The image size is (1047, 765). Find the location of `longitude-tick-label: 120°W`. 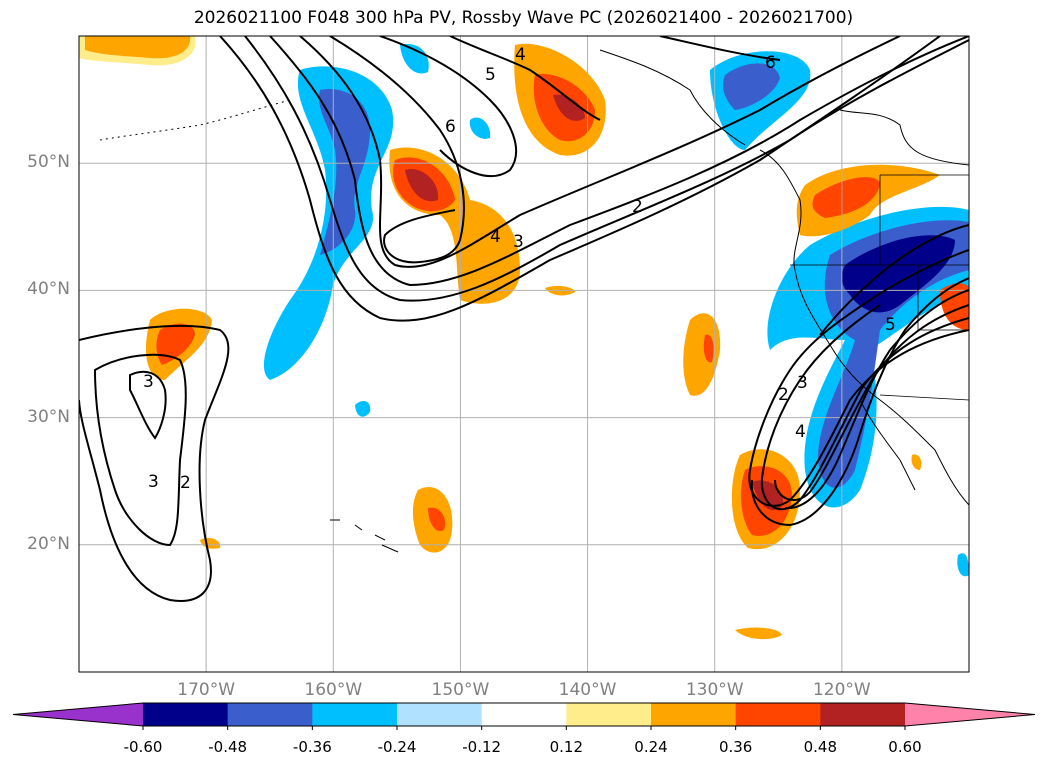

longitude-tick-label: 120°W is located at coordinates (841, 690).